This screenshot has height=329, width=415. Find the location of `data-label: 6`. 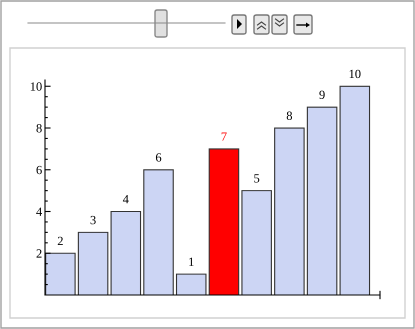

data-label: 6 is located at coordinates (159, 157).